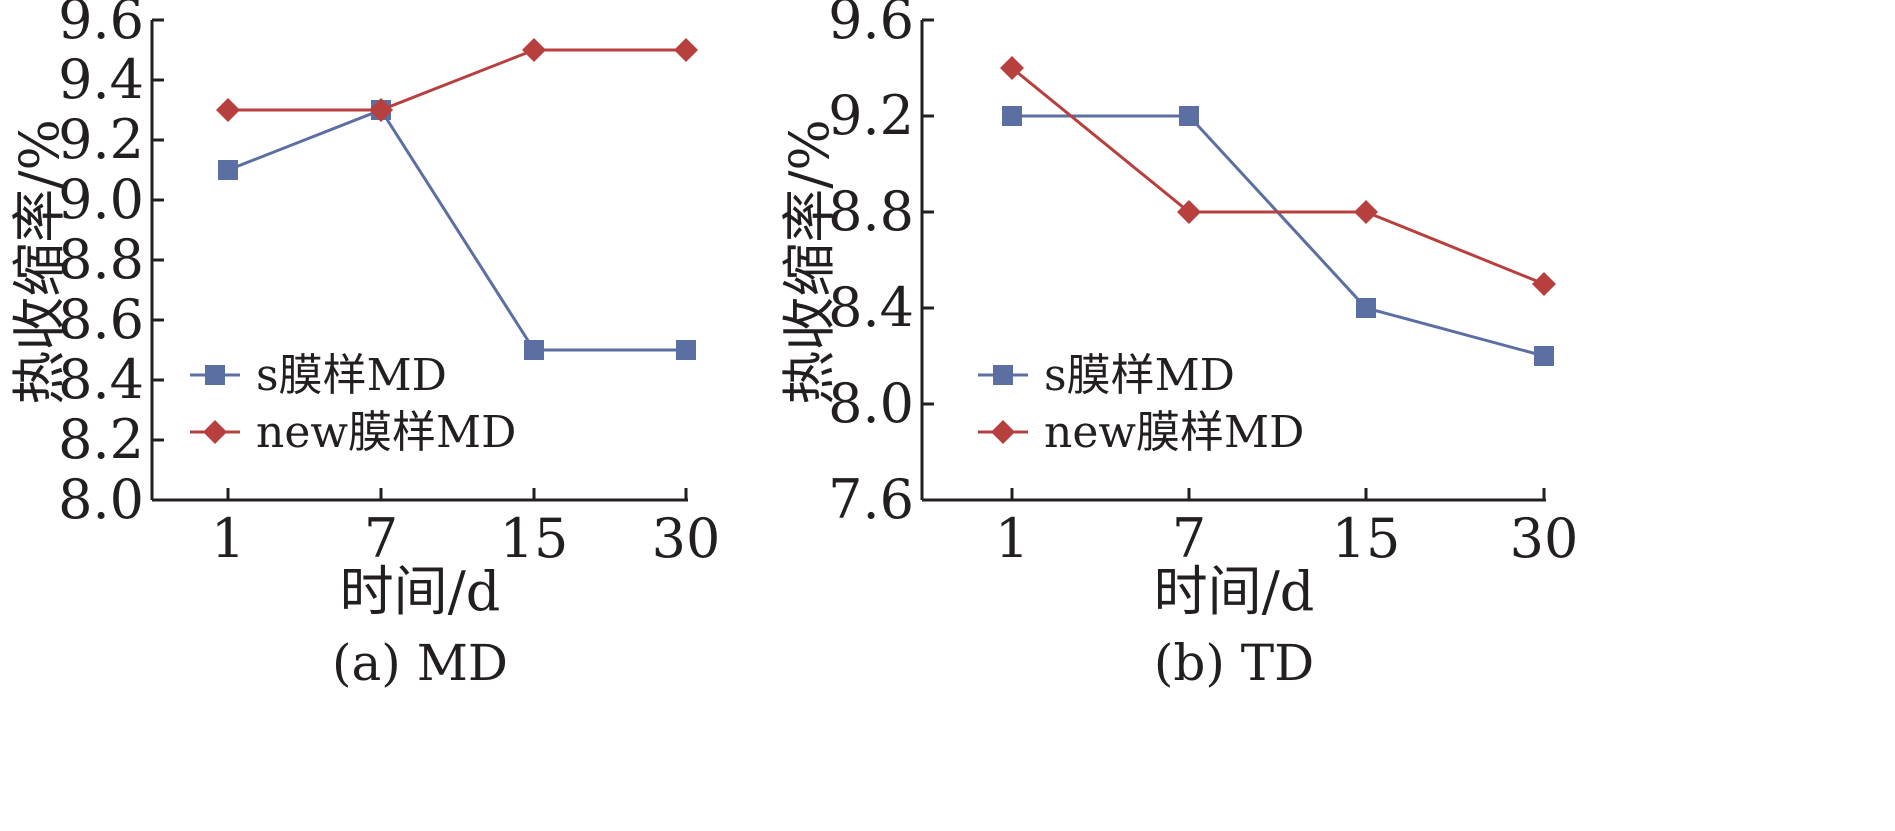 The width and height of the screenshot is (1895, 831). What do you see at coordinates (871, 499) in the screenshot?
I see `chart-b-y-tick-label: 7.6` at bounding box center [871, 499].